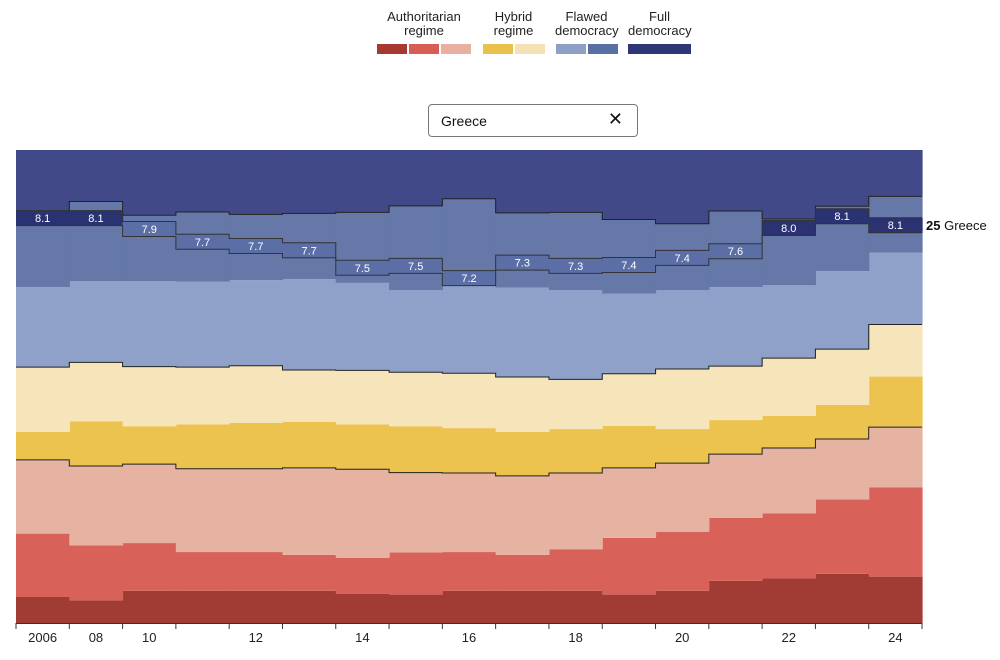  I want to click on band-full-2024, so click(895, 173).